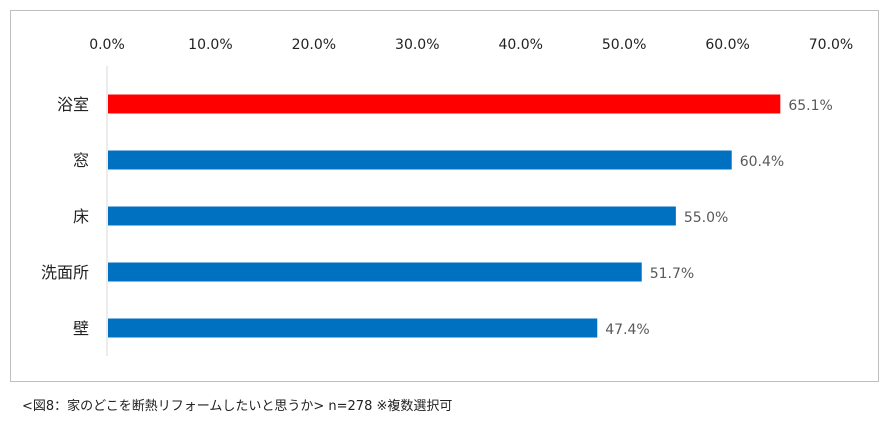 This screenshot has width=889, height=430. I want to click on category-label: 窓, so click(81, 160).